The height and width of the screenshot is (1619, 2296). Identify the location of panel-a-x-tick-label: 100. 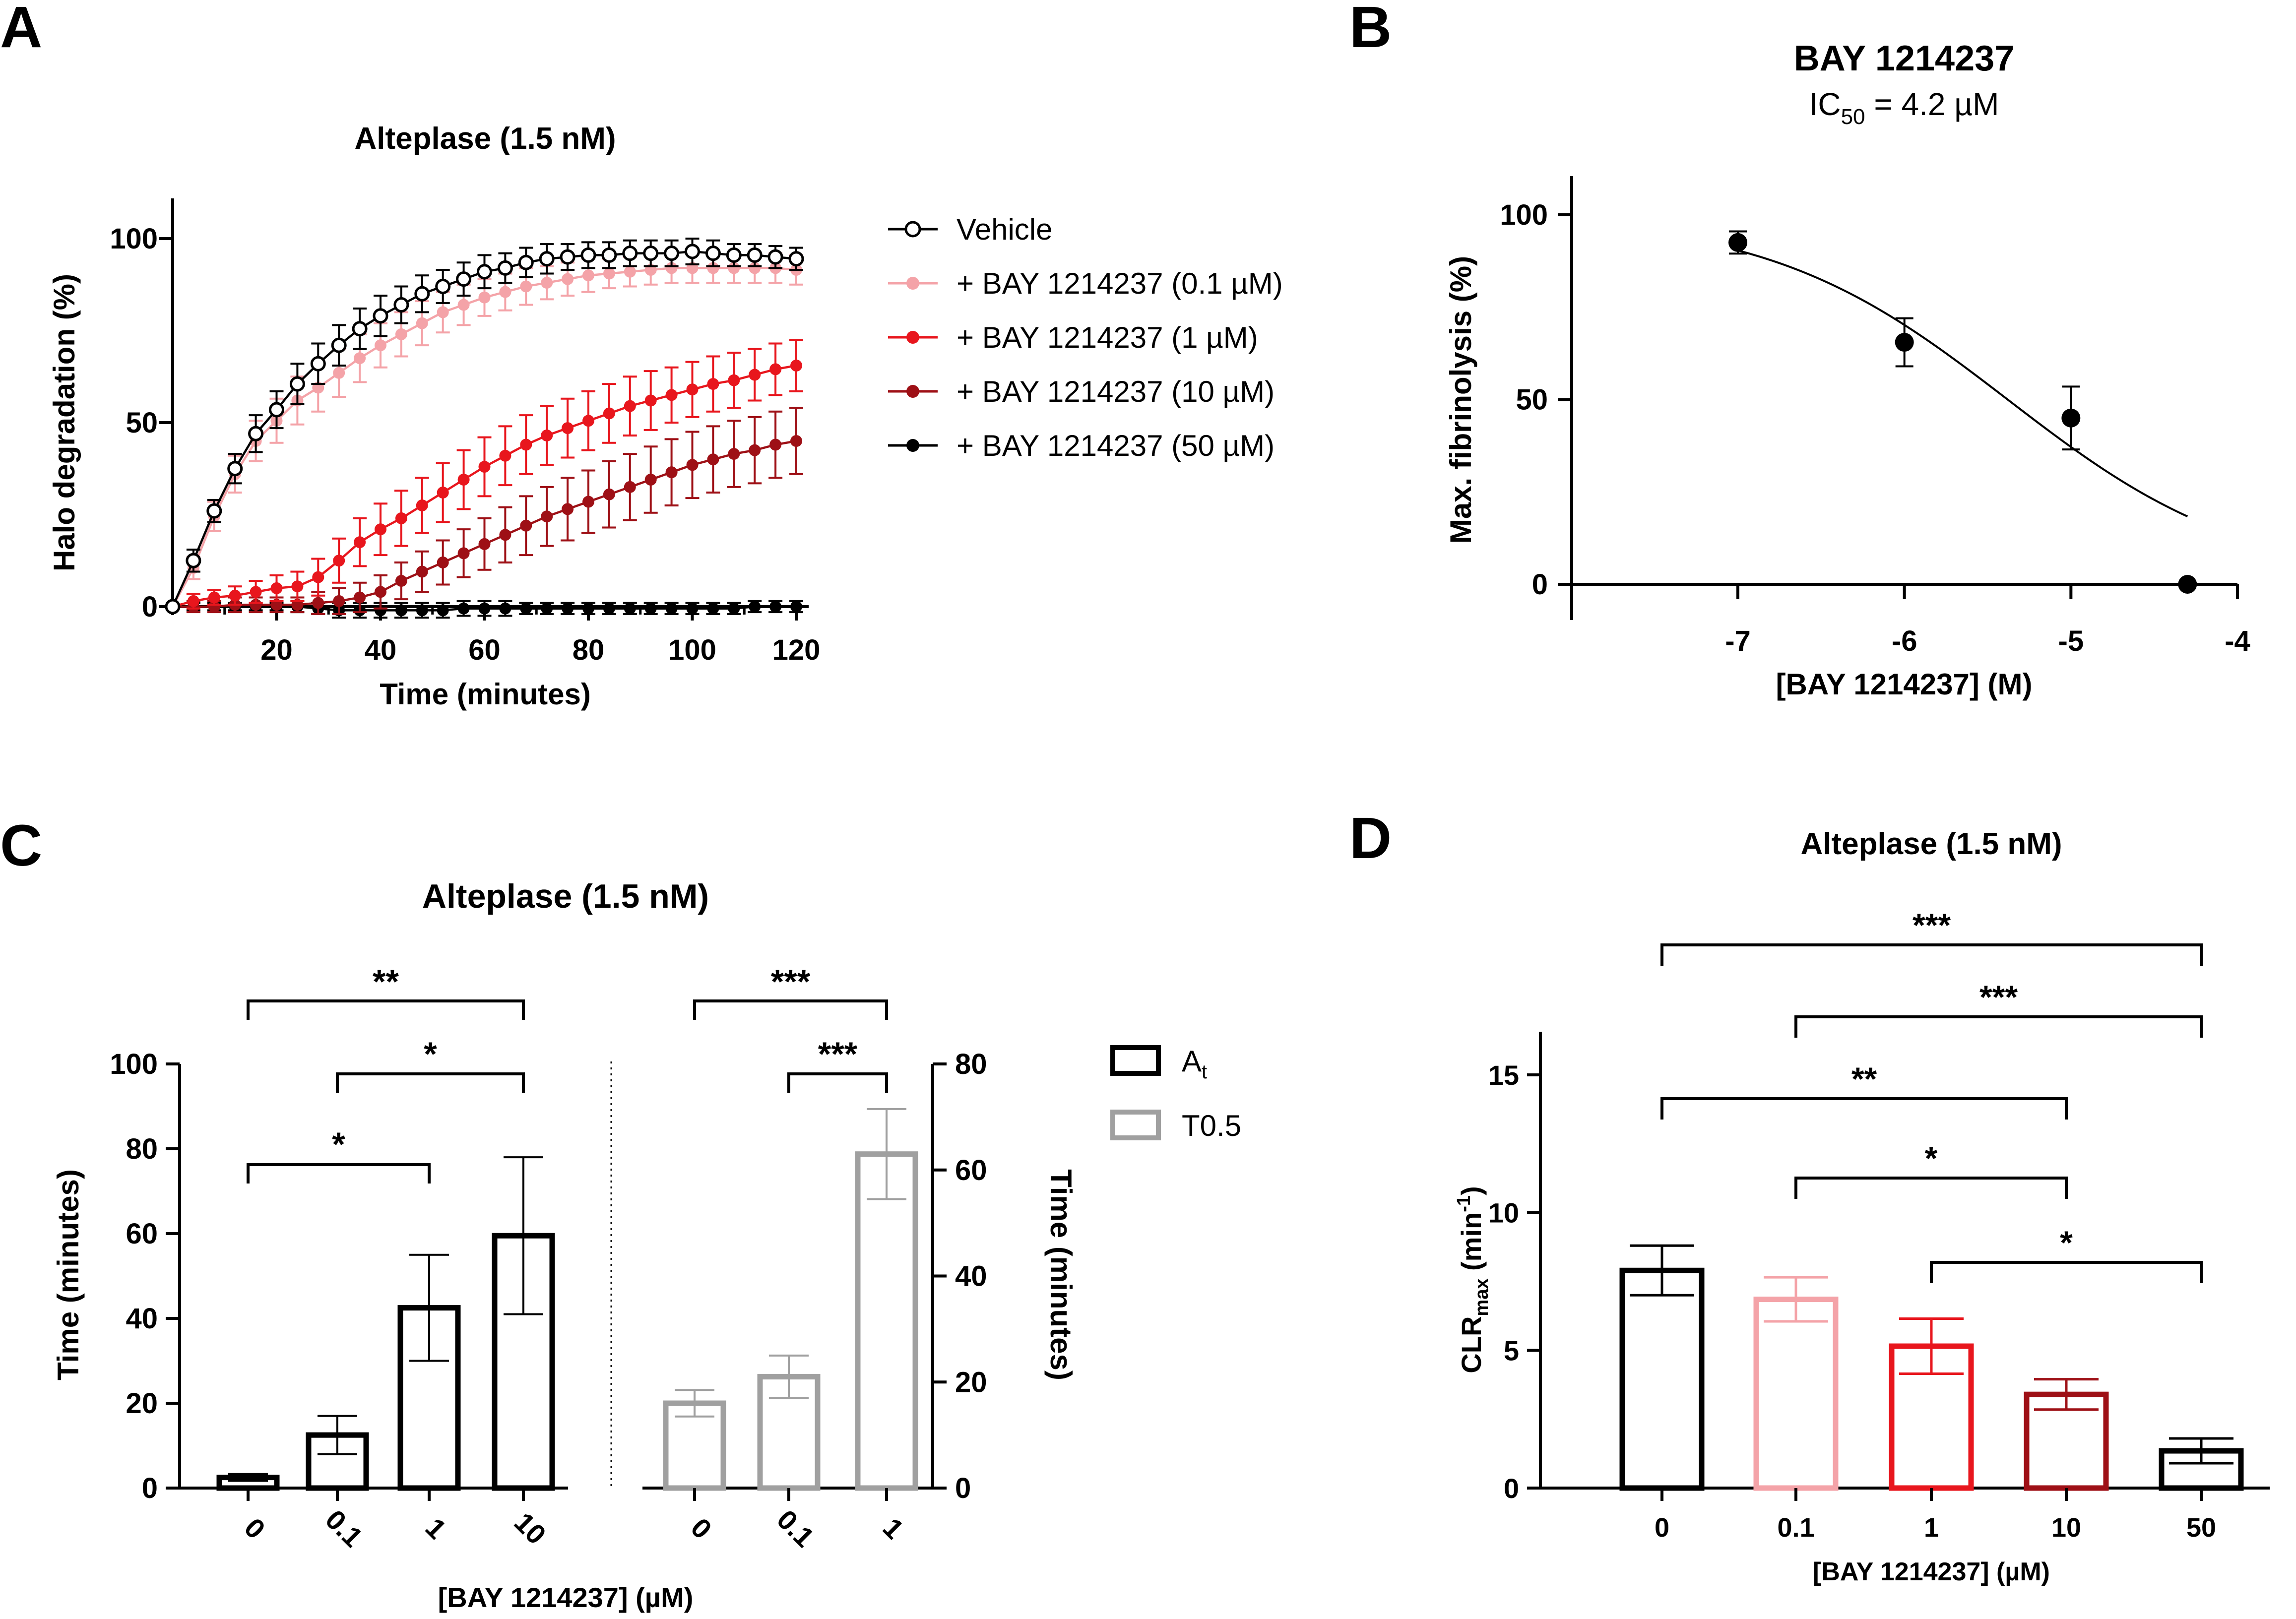
(692, 650).